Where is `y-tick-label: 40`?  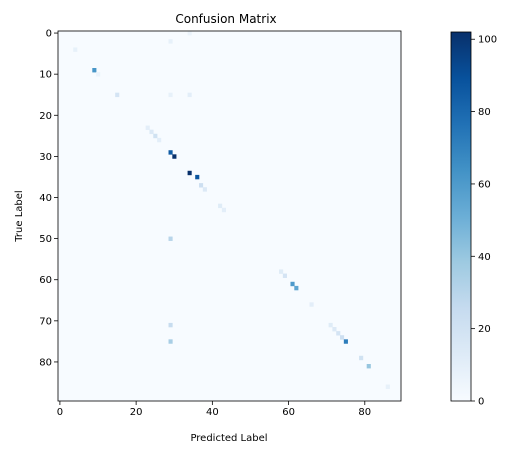 y-tick-label: 40 is located at coordinates (45, 198).